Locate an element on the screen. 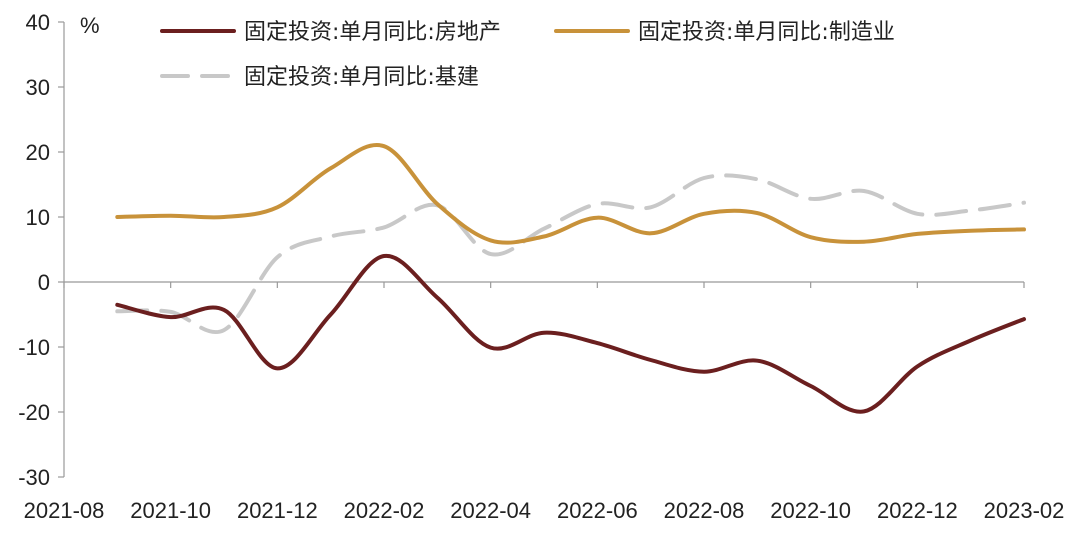 Image resolution: width=1080 pixels, height=533 pixels. x-tick-label: 2021-08 is located at coordinates (64, 510).